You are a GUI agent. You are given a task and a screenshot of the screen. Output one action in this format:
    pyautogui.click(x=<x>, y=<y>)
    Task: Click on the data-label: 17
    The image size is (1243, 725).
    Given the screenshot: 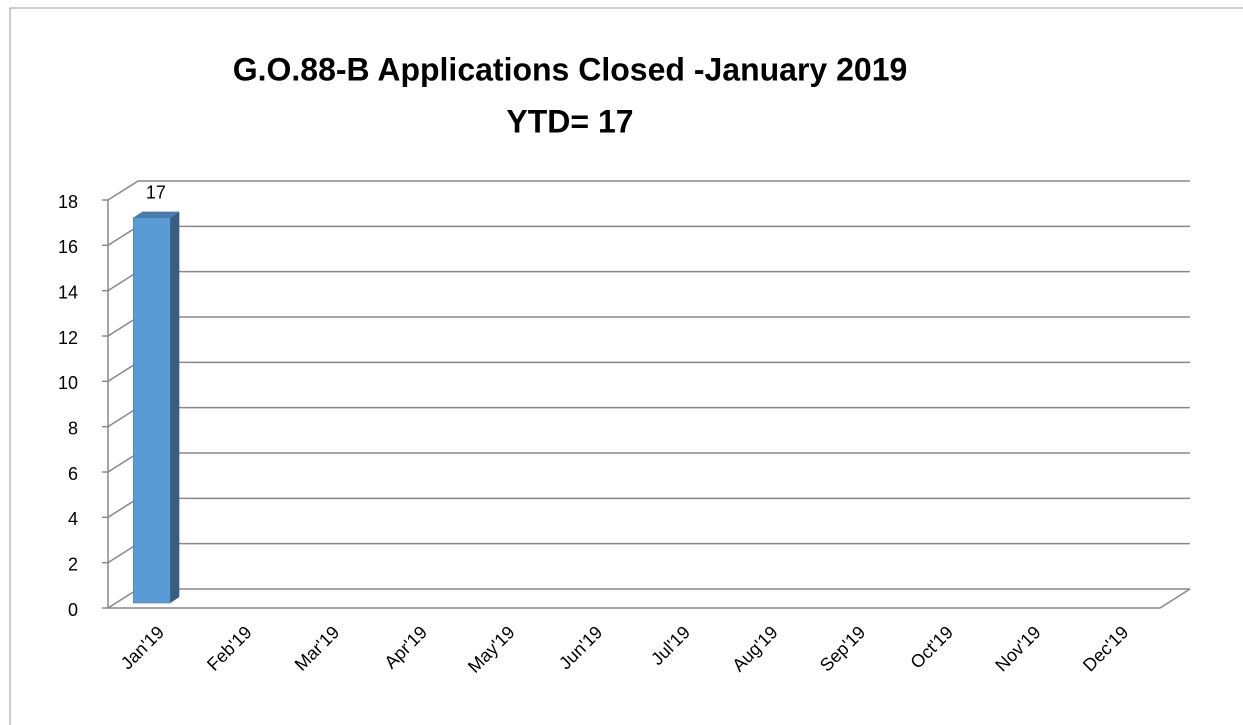 What is the action you would take?
    pyautogui.click(x=156, y=192)
    